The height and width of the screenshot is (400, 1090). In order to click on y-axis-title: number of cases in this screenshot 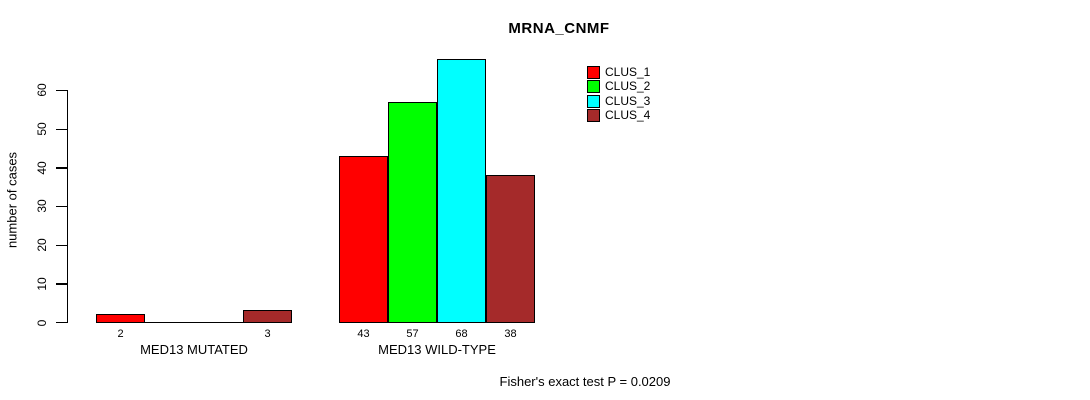, I will do `click(12, 200)`.